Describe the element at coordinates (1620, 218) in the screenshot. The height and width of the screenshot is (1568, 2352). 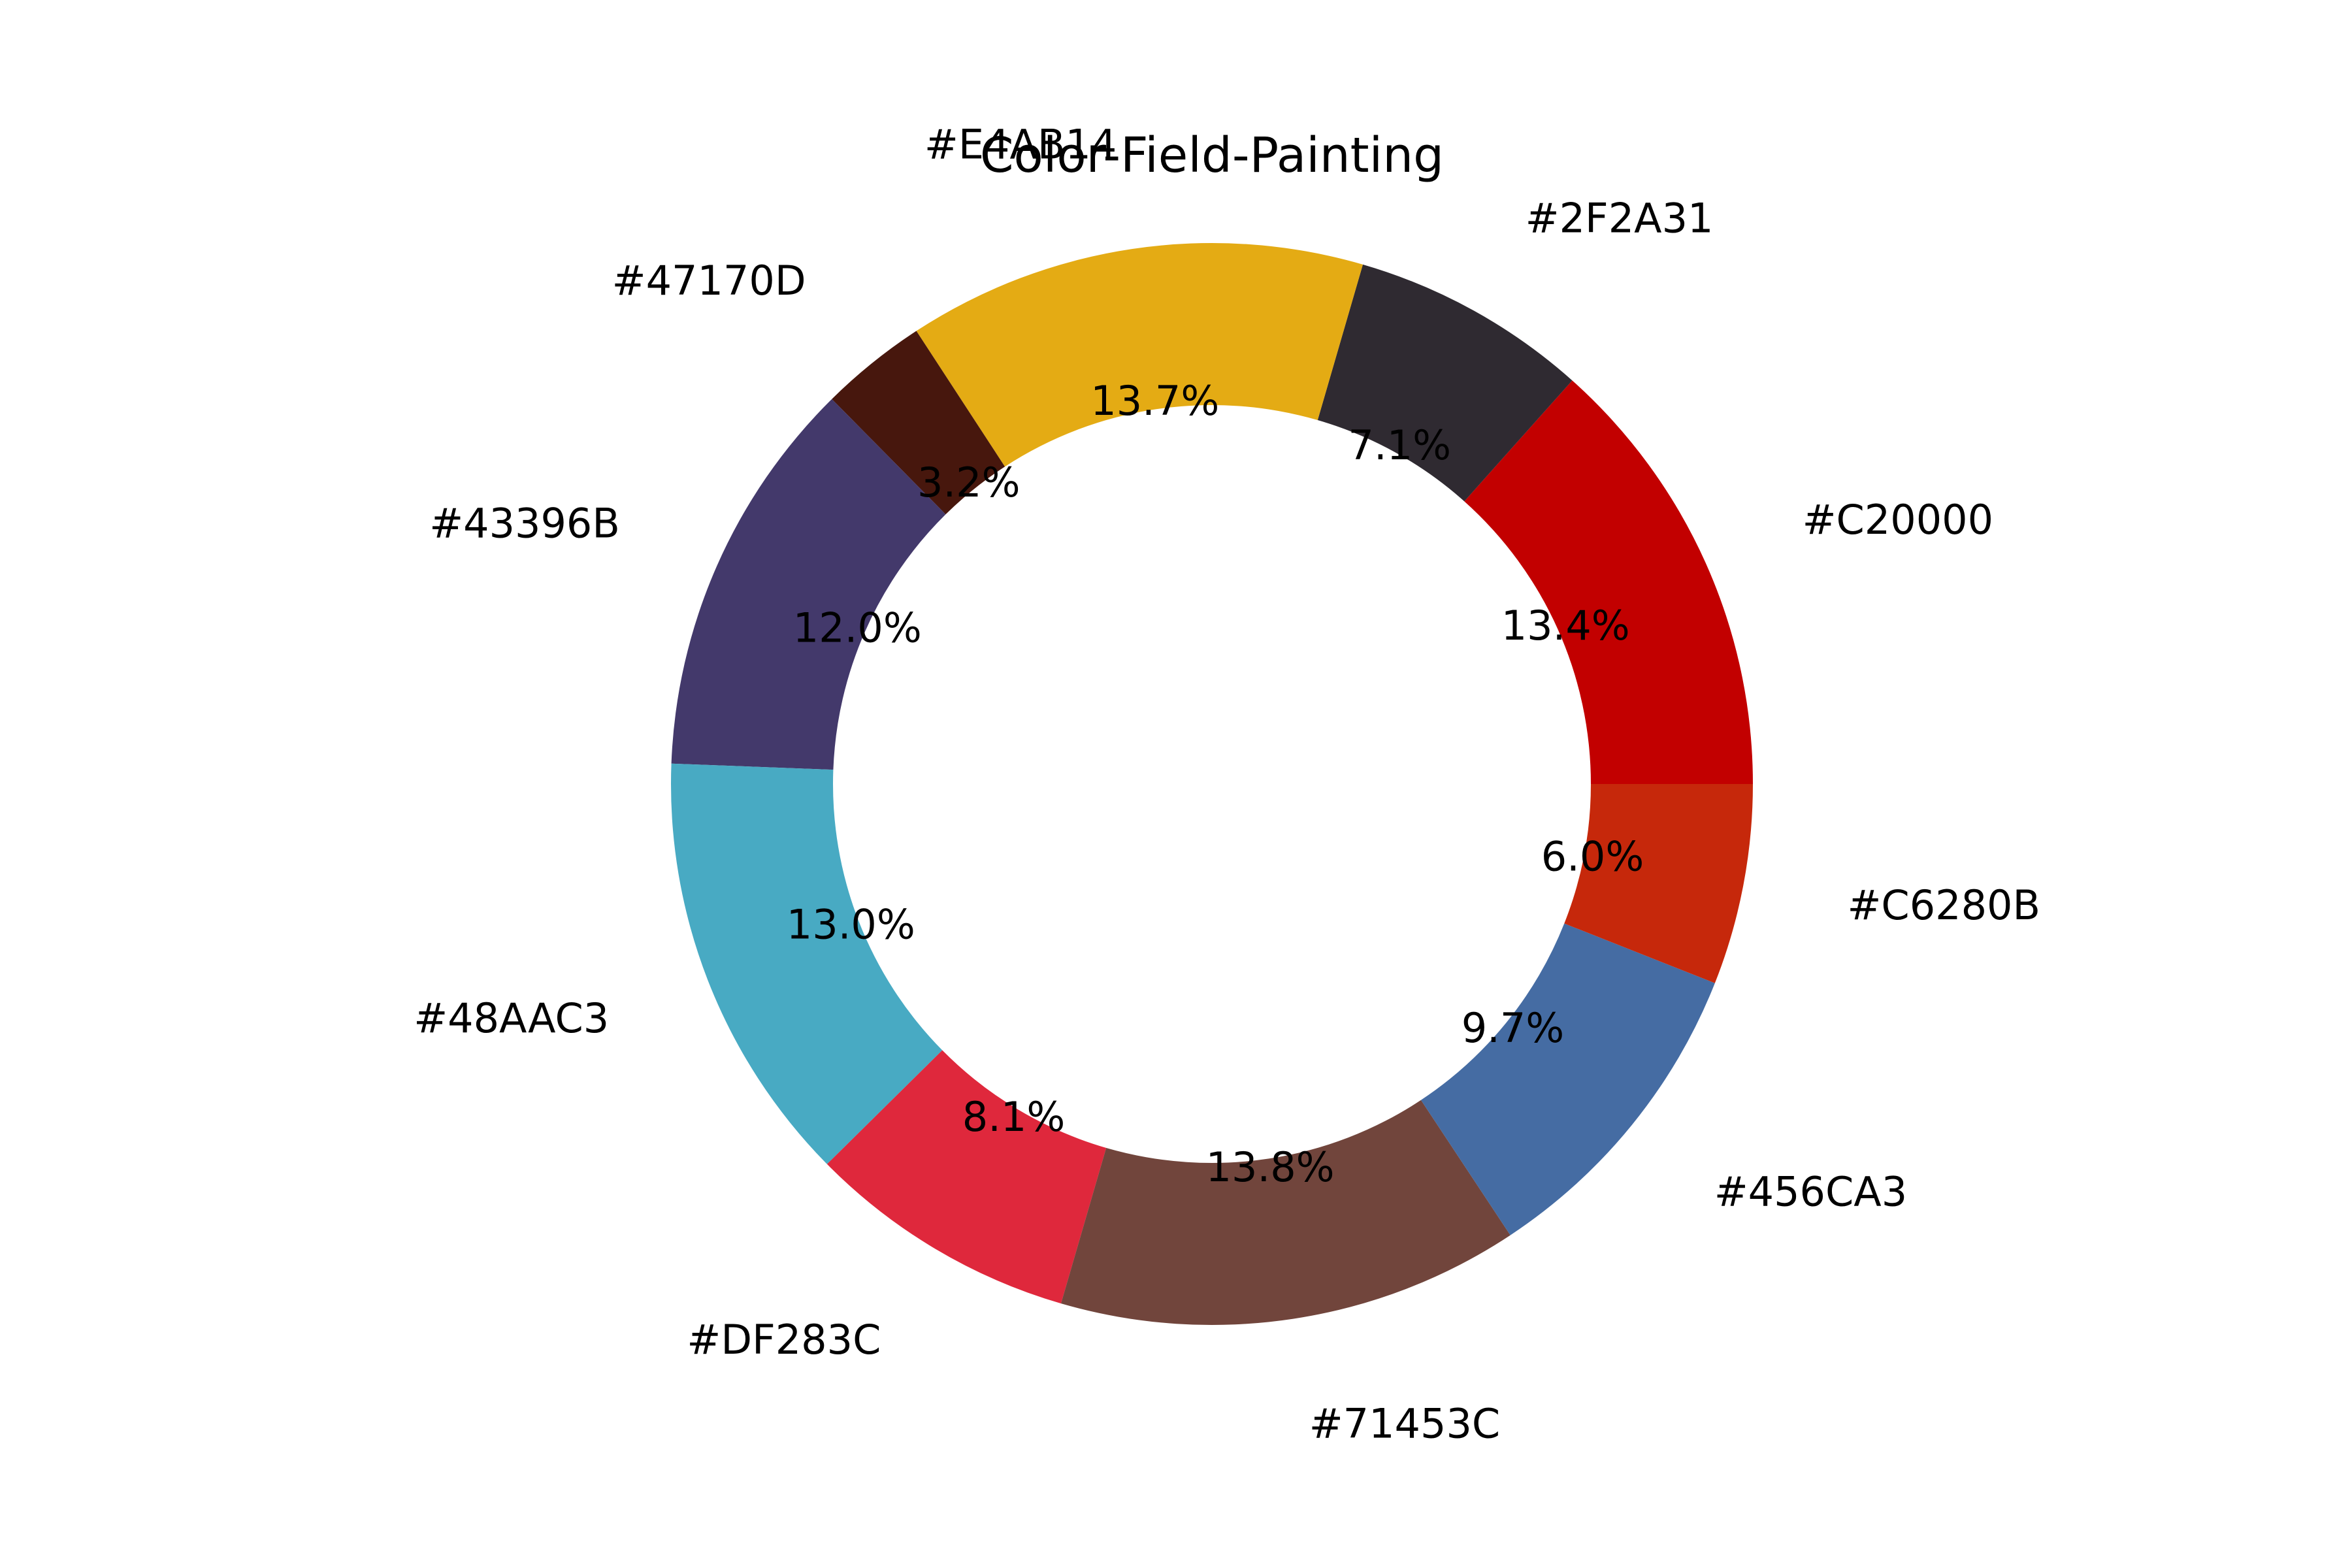
I see `slice-label-2f2a31: #2F2A31` at that location.